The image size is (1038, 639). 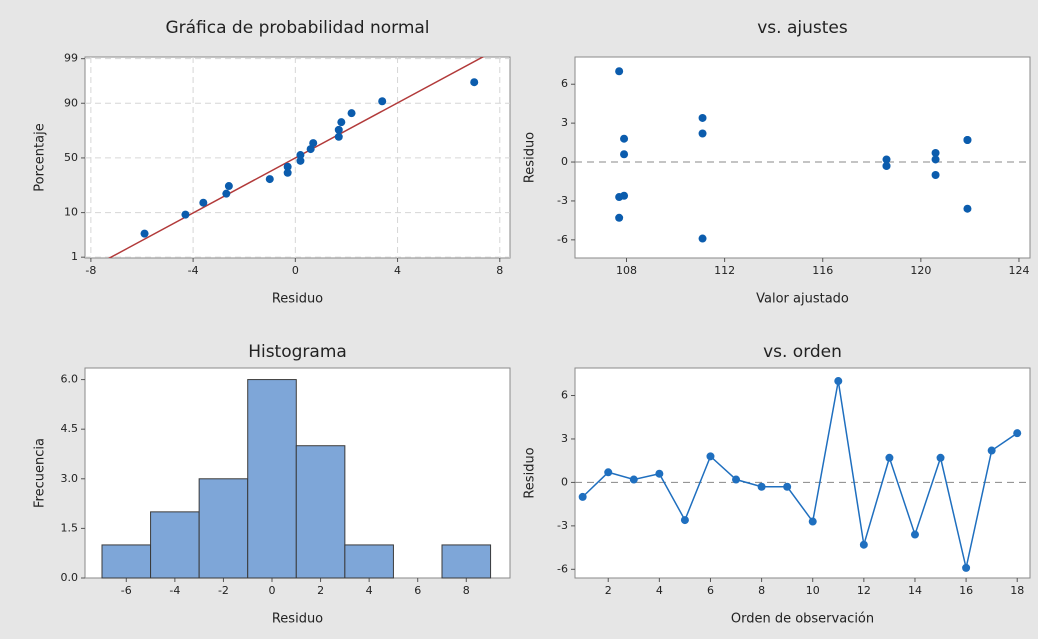 What do you see at coordinates (802, 28) in the screenshot?
I see `chart-title: vs. ajustes` at bounding box center [802, 28].